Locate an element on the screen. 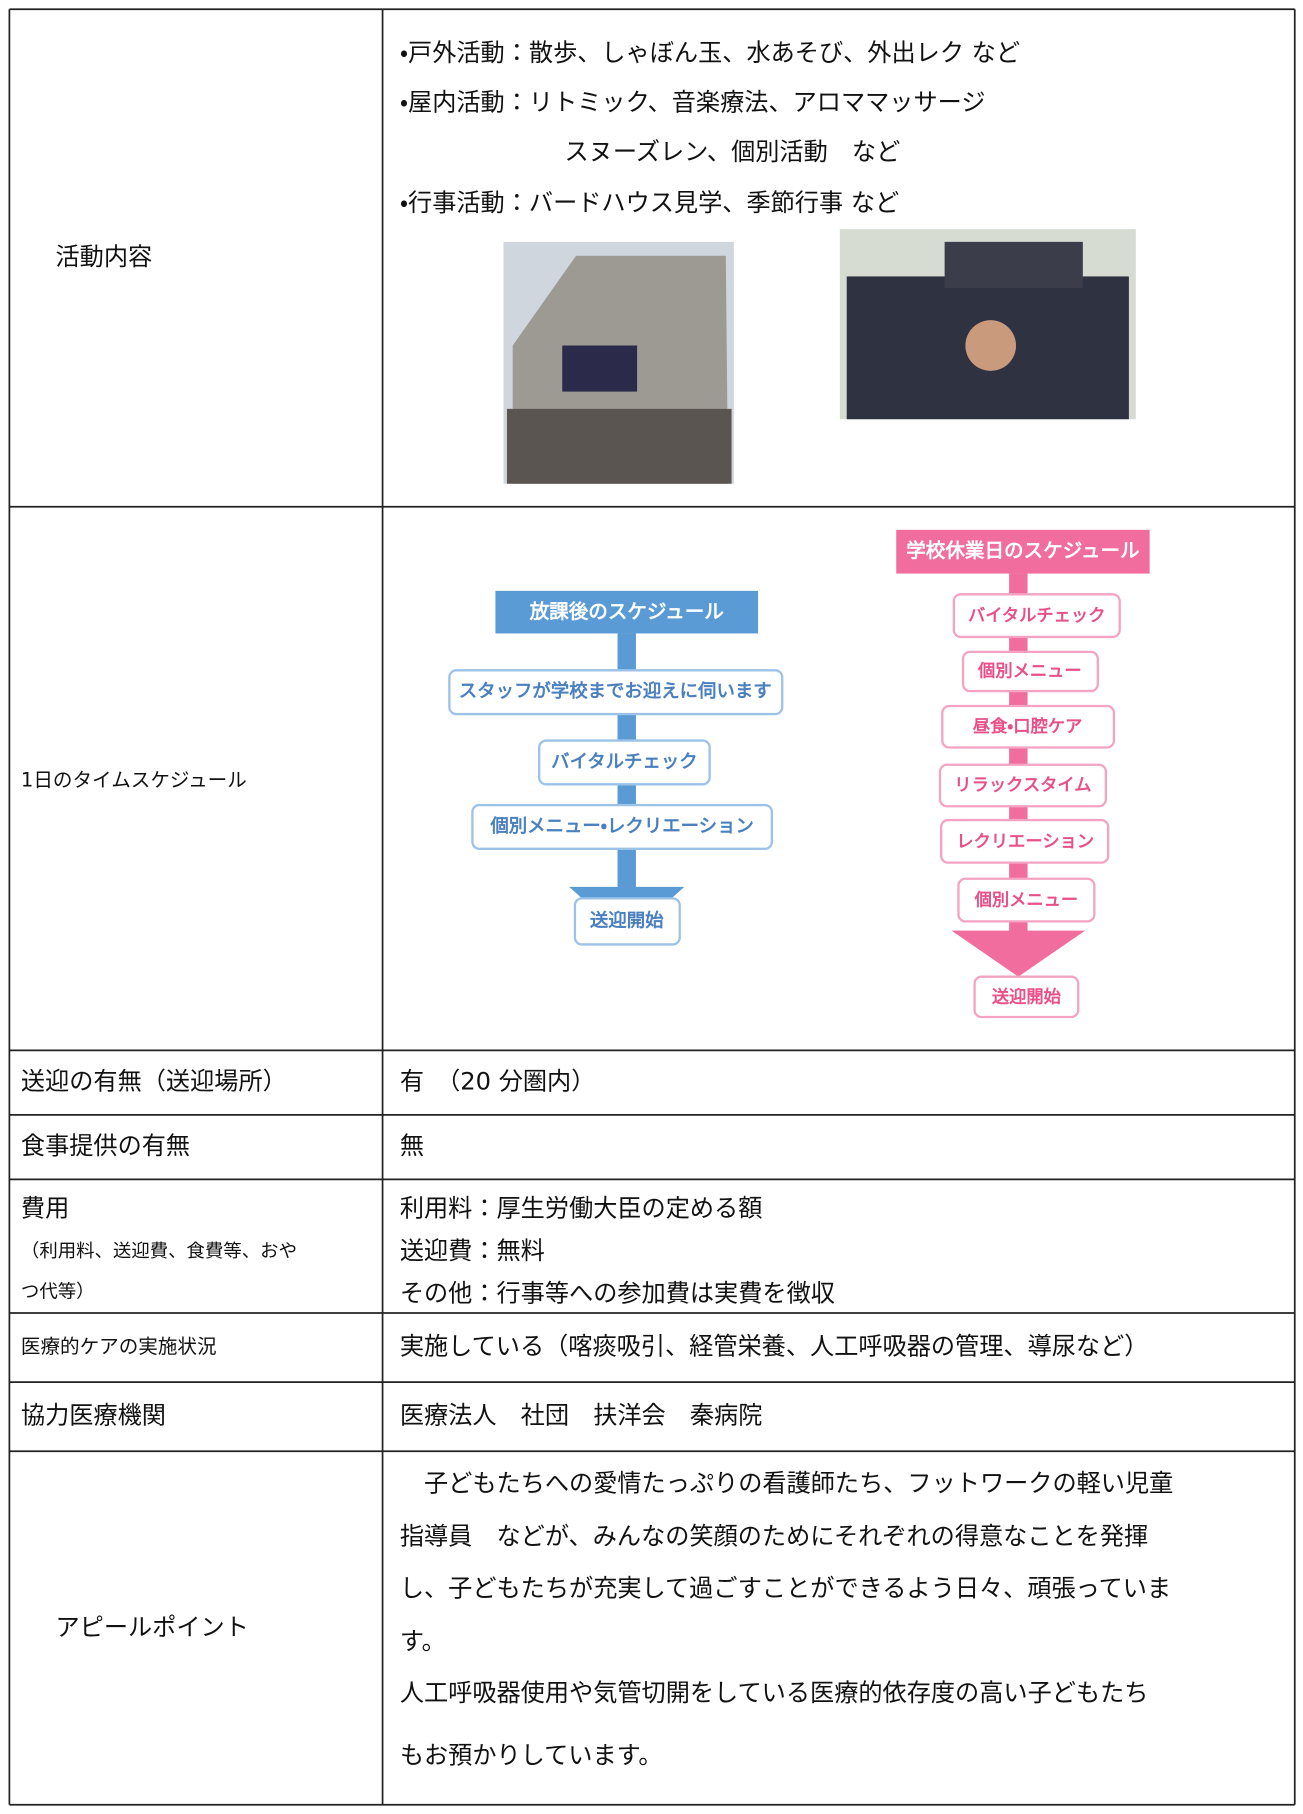  appeal-line: 指導員 などが、みんなの笑顔のためにそれぞれの得意なことを発揮 is located at coordinates (774, 1537).